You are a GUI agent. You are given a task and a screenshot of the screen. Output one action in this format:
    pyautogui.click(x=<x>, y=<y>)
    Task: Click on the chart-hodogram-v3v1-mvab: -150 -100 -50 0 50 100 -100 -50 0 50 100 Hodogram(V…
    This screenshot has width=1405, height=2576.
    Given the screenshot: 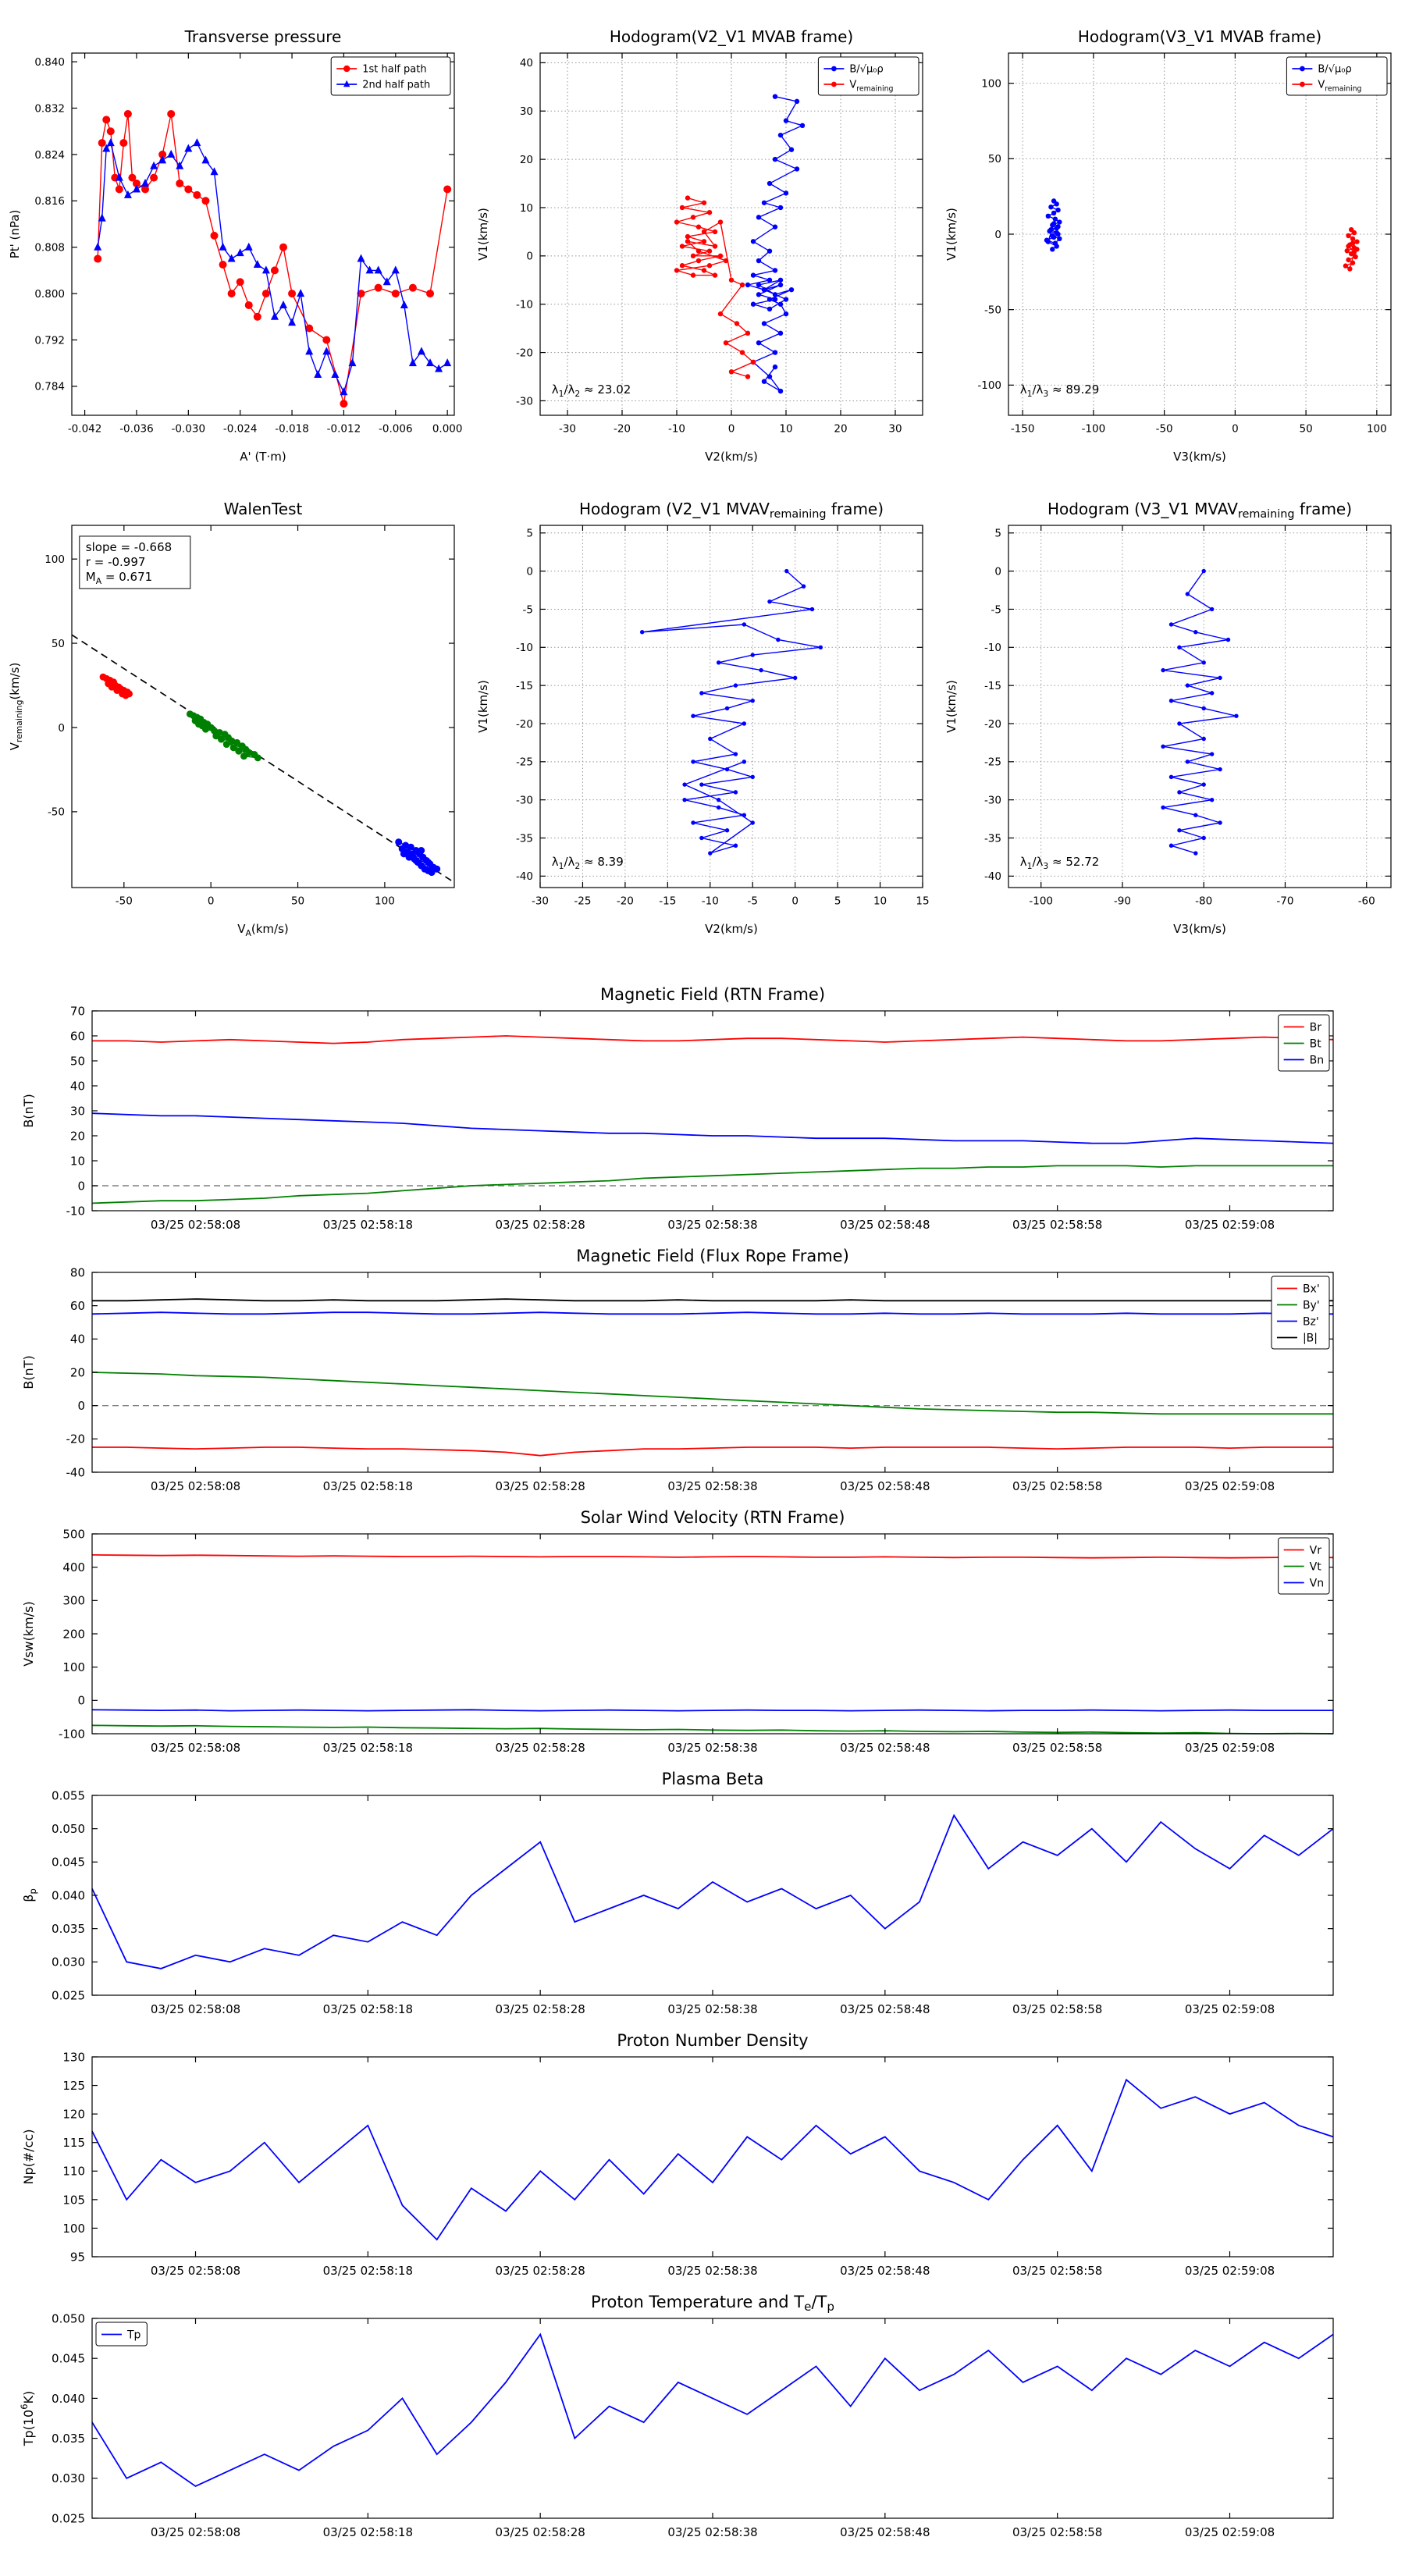 What is the action you would take?
    pyautogui.click(x=1171, y=242)
    